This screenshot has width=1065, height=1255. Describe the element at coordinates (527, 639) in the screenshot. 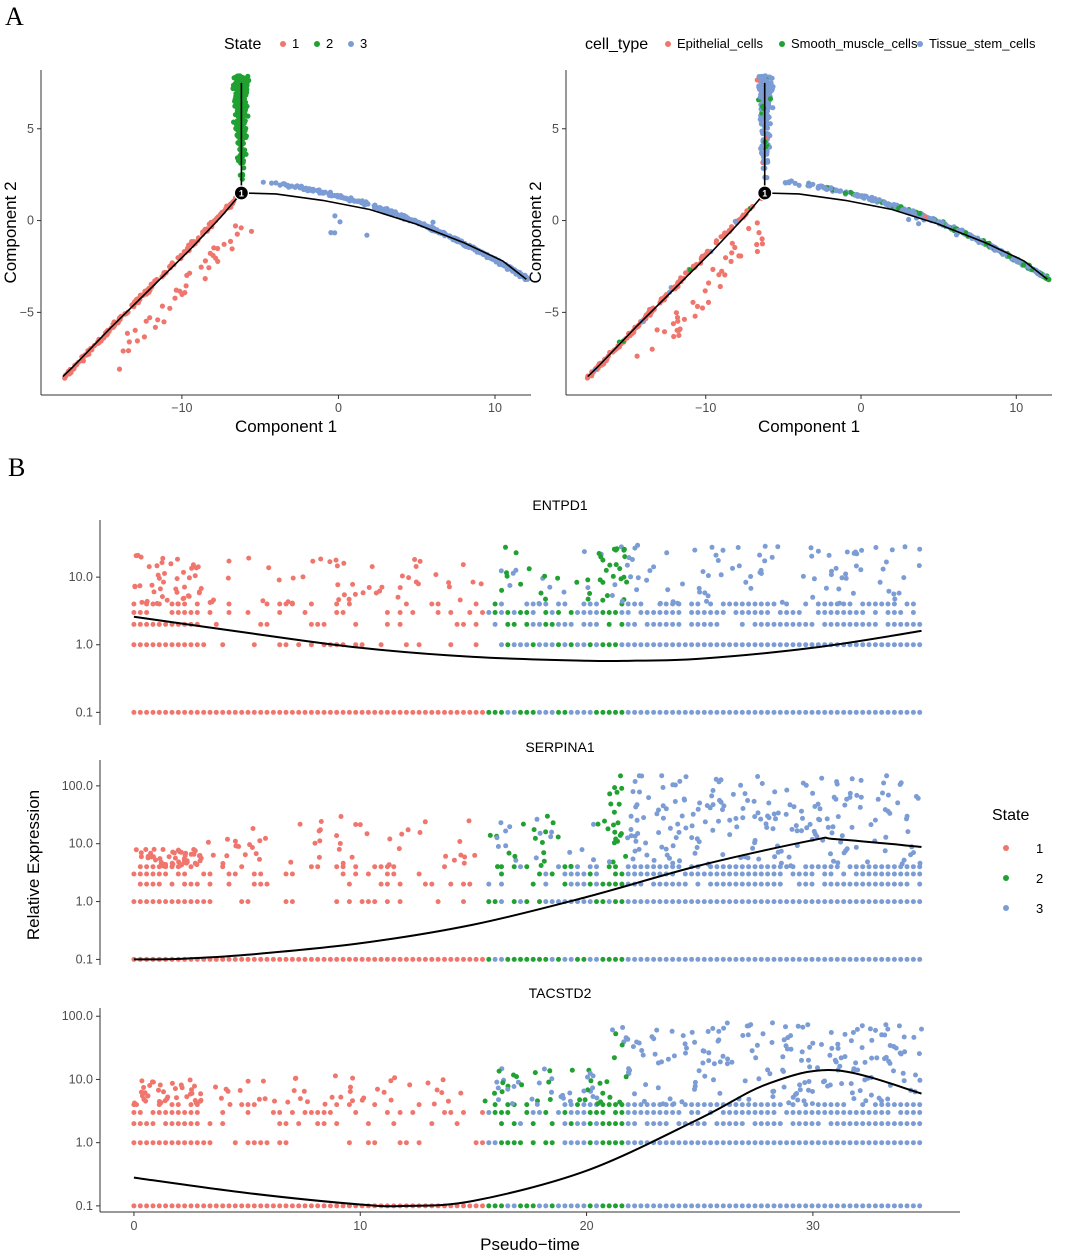

I see `trend-line` at that location.